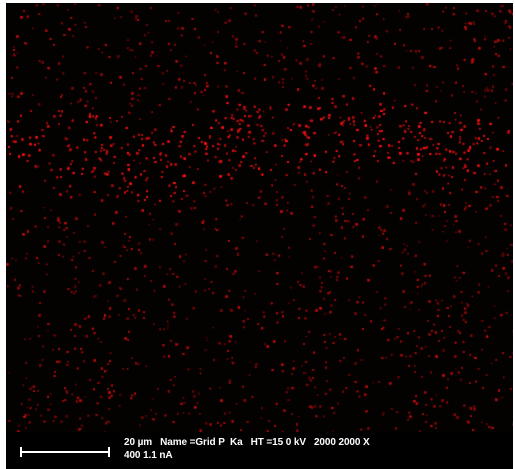 The height and width of the screenshot is (469, 515). I want to click on high-tension: HT =15 0 kV, so click(278, 442).